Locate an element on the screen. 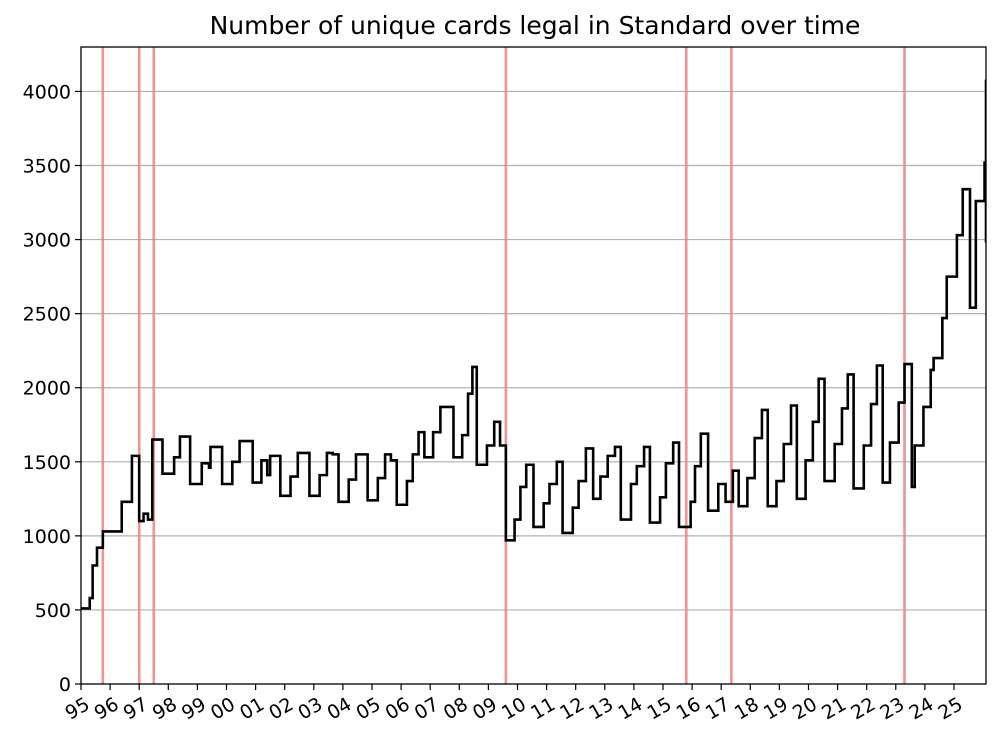 This screenshot has height=746, width=994. y-tick-label-3000: 3000 is located at coordinates (47, 241).